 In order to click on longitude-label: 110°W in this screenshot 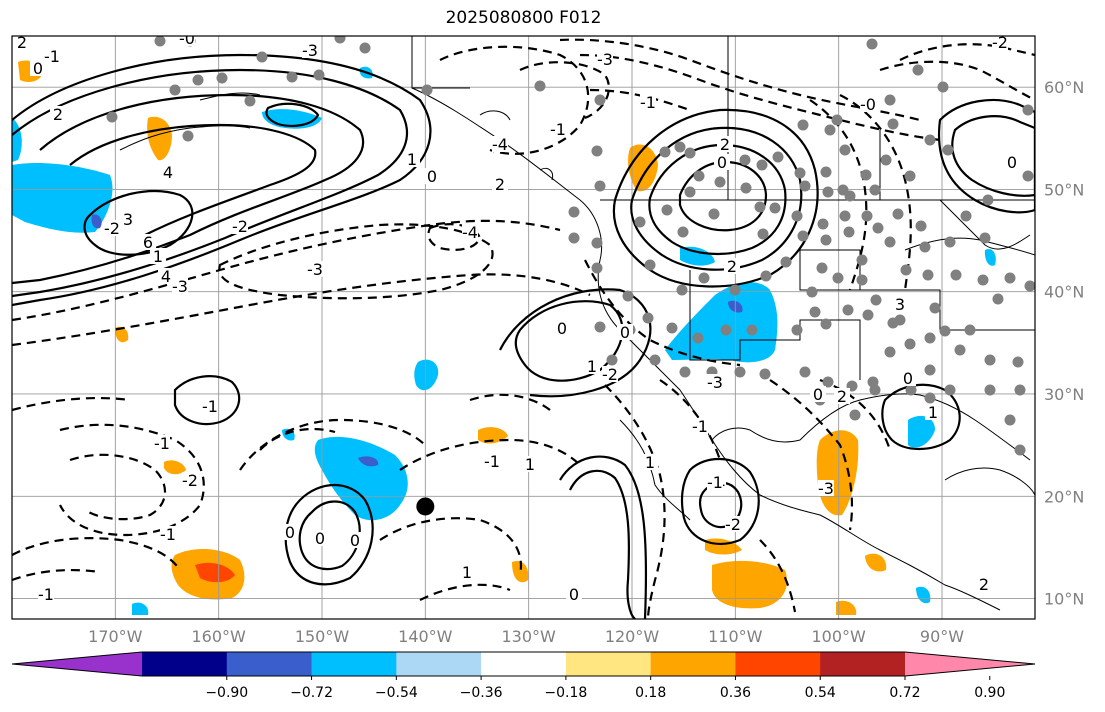, I will do `click(735, 636)`.